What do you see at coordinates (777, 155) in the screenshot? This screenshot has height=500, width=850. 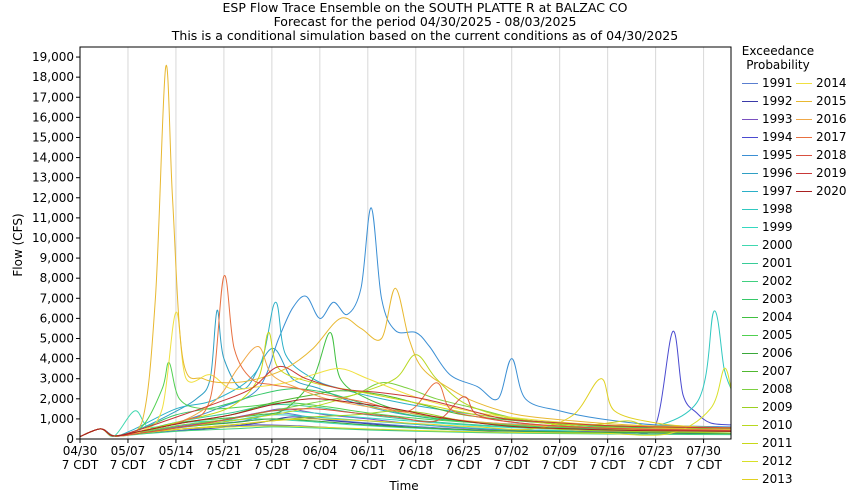 I see `legend-label: 1995` at bounding box center [777, 155].